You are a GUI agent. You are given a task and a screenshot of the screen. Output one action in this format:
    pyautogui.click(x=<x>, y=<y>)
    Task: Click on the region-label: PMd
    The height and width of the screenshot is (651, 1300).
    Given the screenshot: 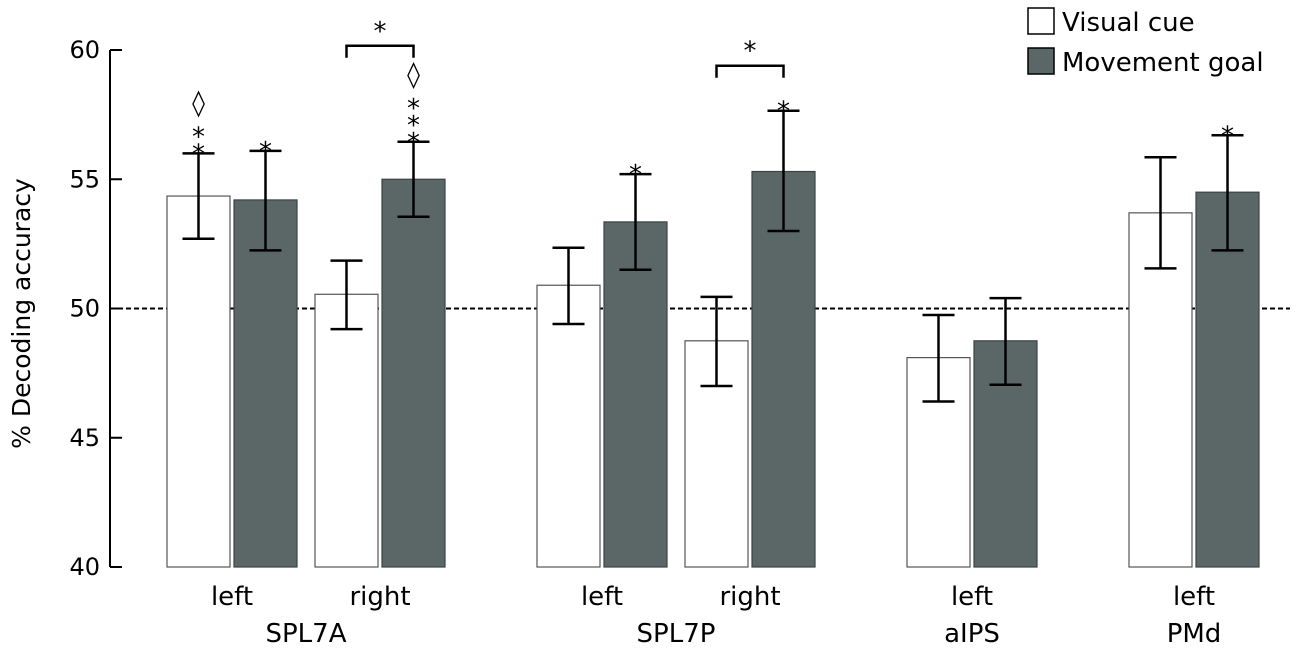 What is the action you would take?
    pyautogui.click(x=1194, y=634)
    